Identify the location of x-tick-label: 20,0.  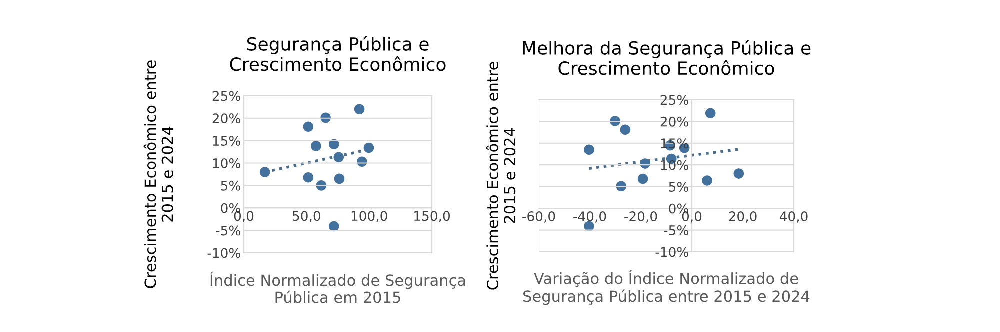
(743, 217).